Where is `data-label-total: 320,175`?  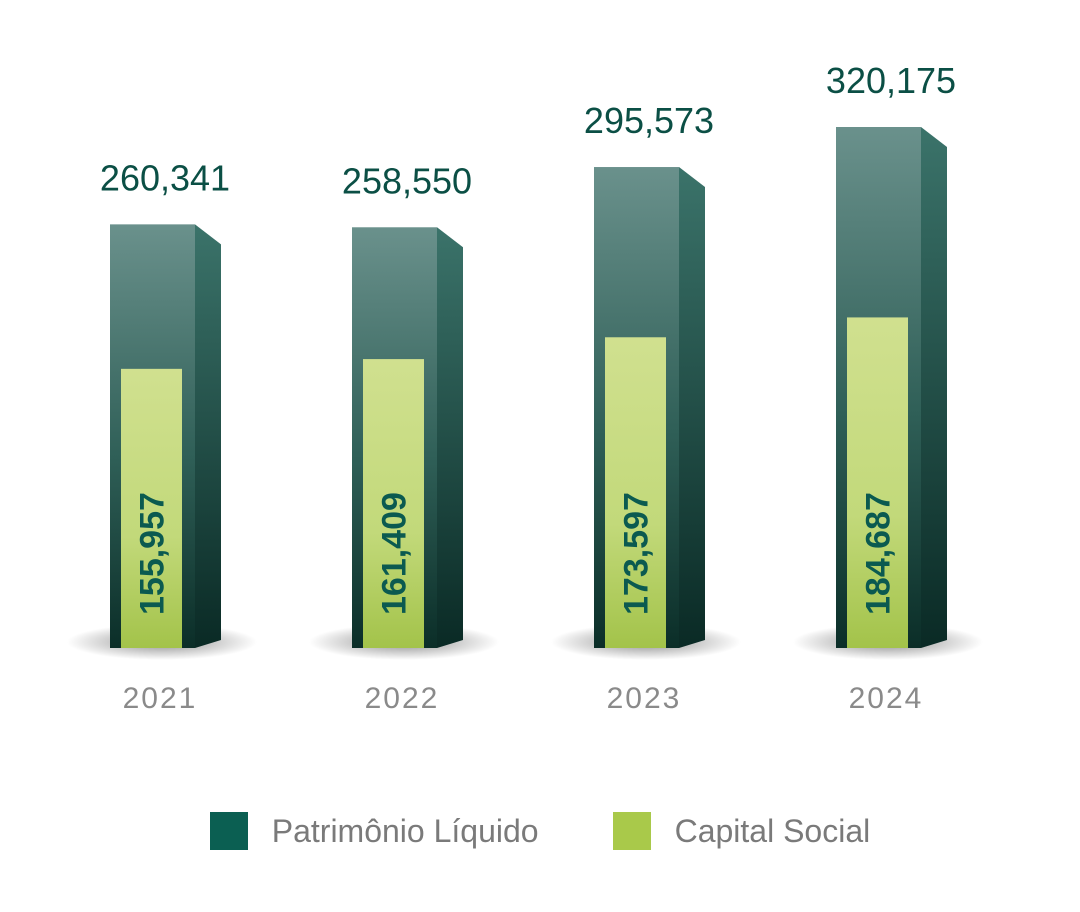 data-label-total: 320,175 is located at coordinates (891, 80).